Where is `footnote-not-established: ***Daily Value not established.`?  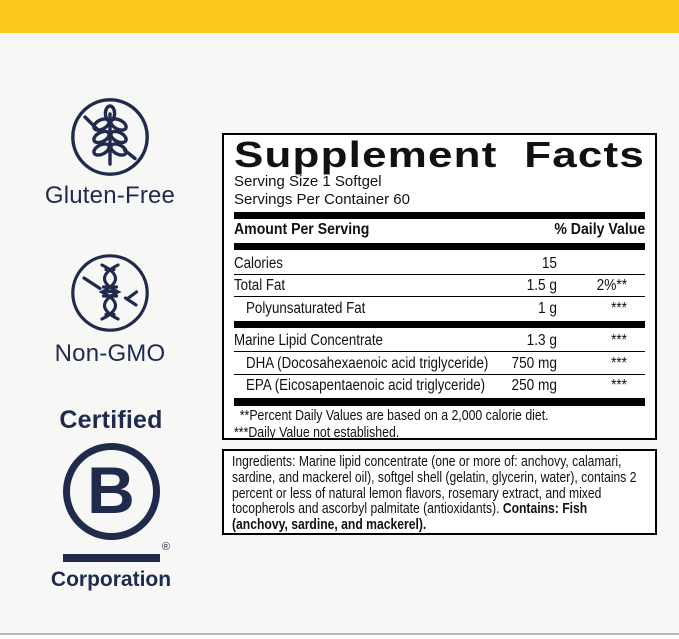
footnote-not-established: ***Daily Value not established. is located at coordinates (317, 431).